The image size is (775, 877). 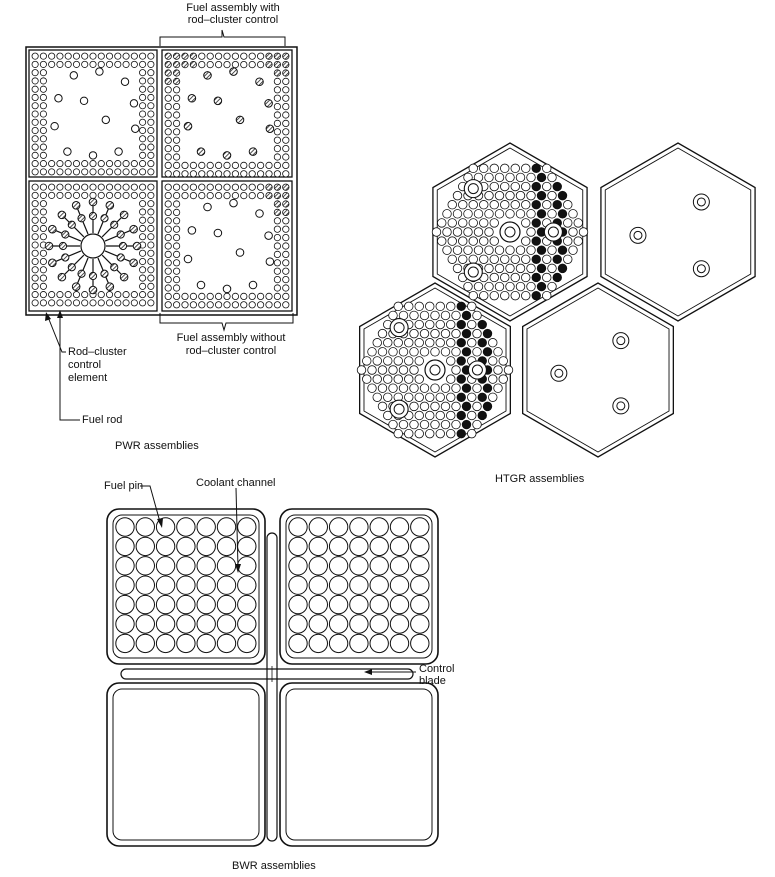 I want to click on with-control-label-line2: rod–cluster control, so click(x=233, y=20).